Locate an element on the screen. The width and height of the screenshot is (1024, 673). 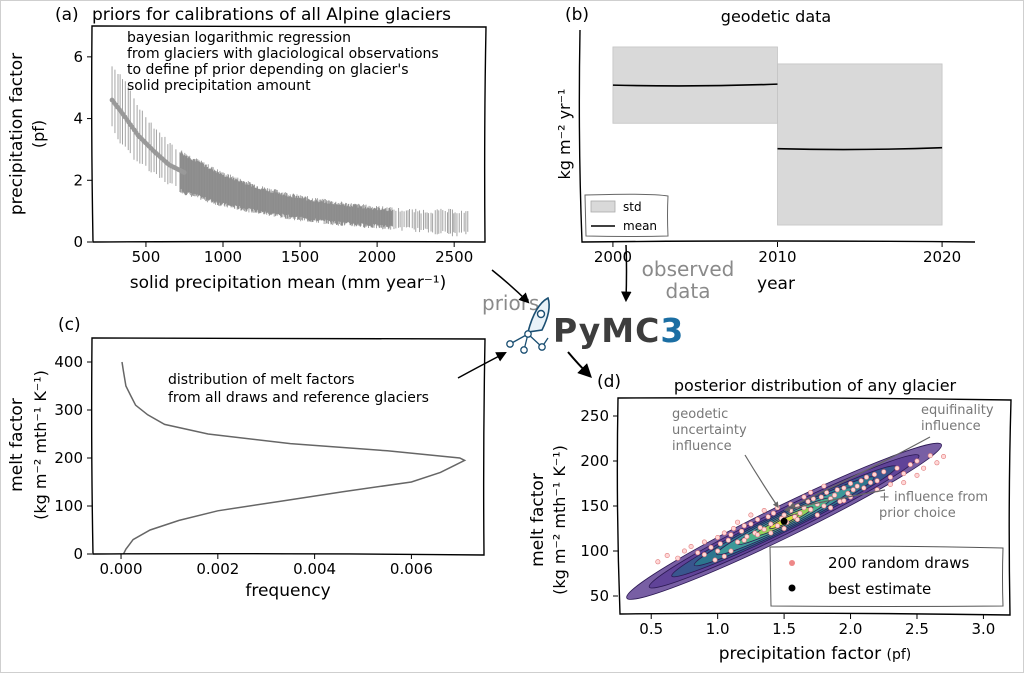
x-tick-label: 2500 is located at coordinates (454, 257).